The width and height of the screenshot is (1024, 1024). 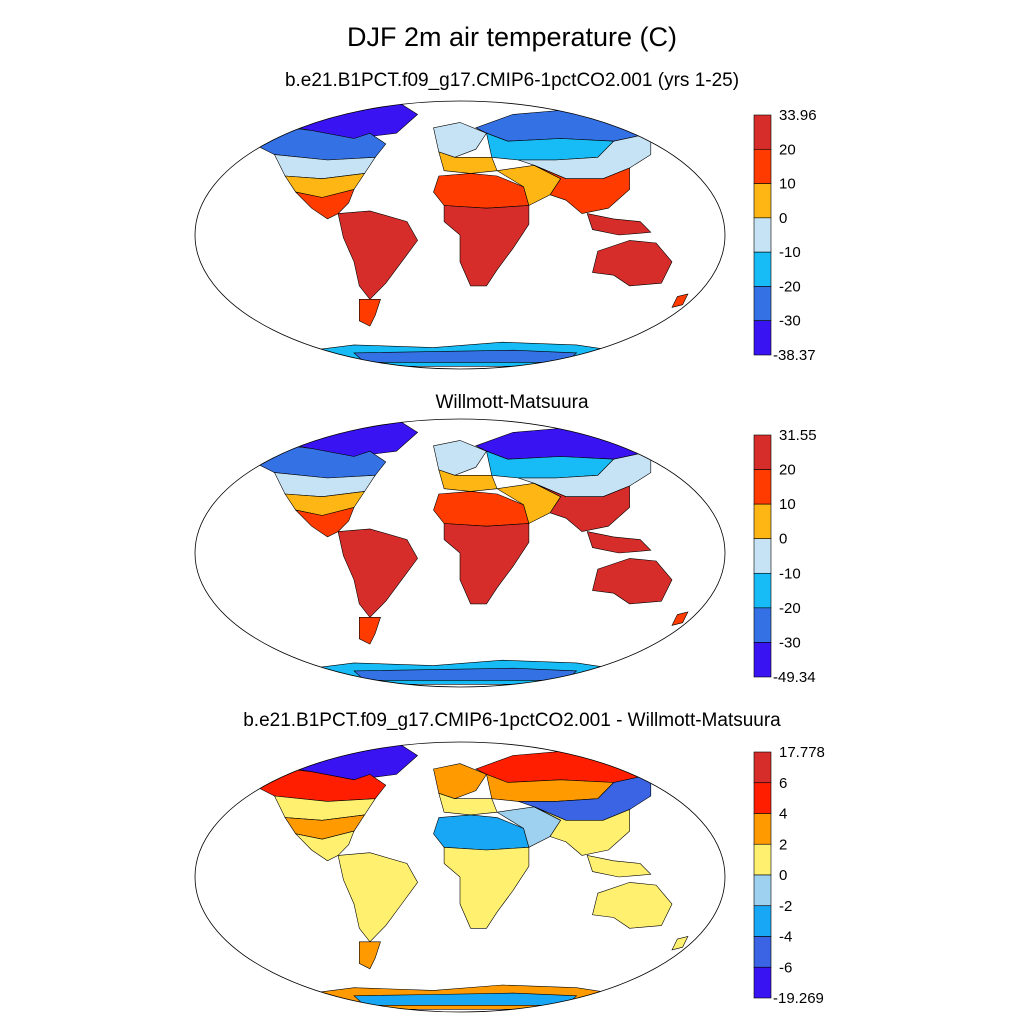 What do you see at coordinates (783, 814) in the screenshot?
I see `colorbar-tick-label: 4` at bounding box center [783, 814].